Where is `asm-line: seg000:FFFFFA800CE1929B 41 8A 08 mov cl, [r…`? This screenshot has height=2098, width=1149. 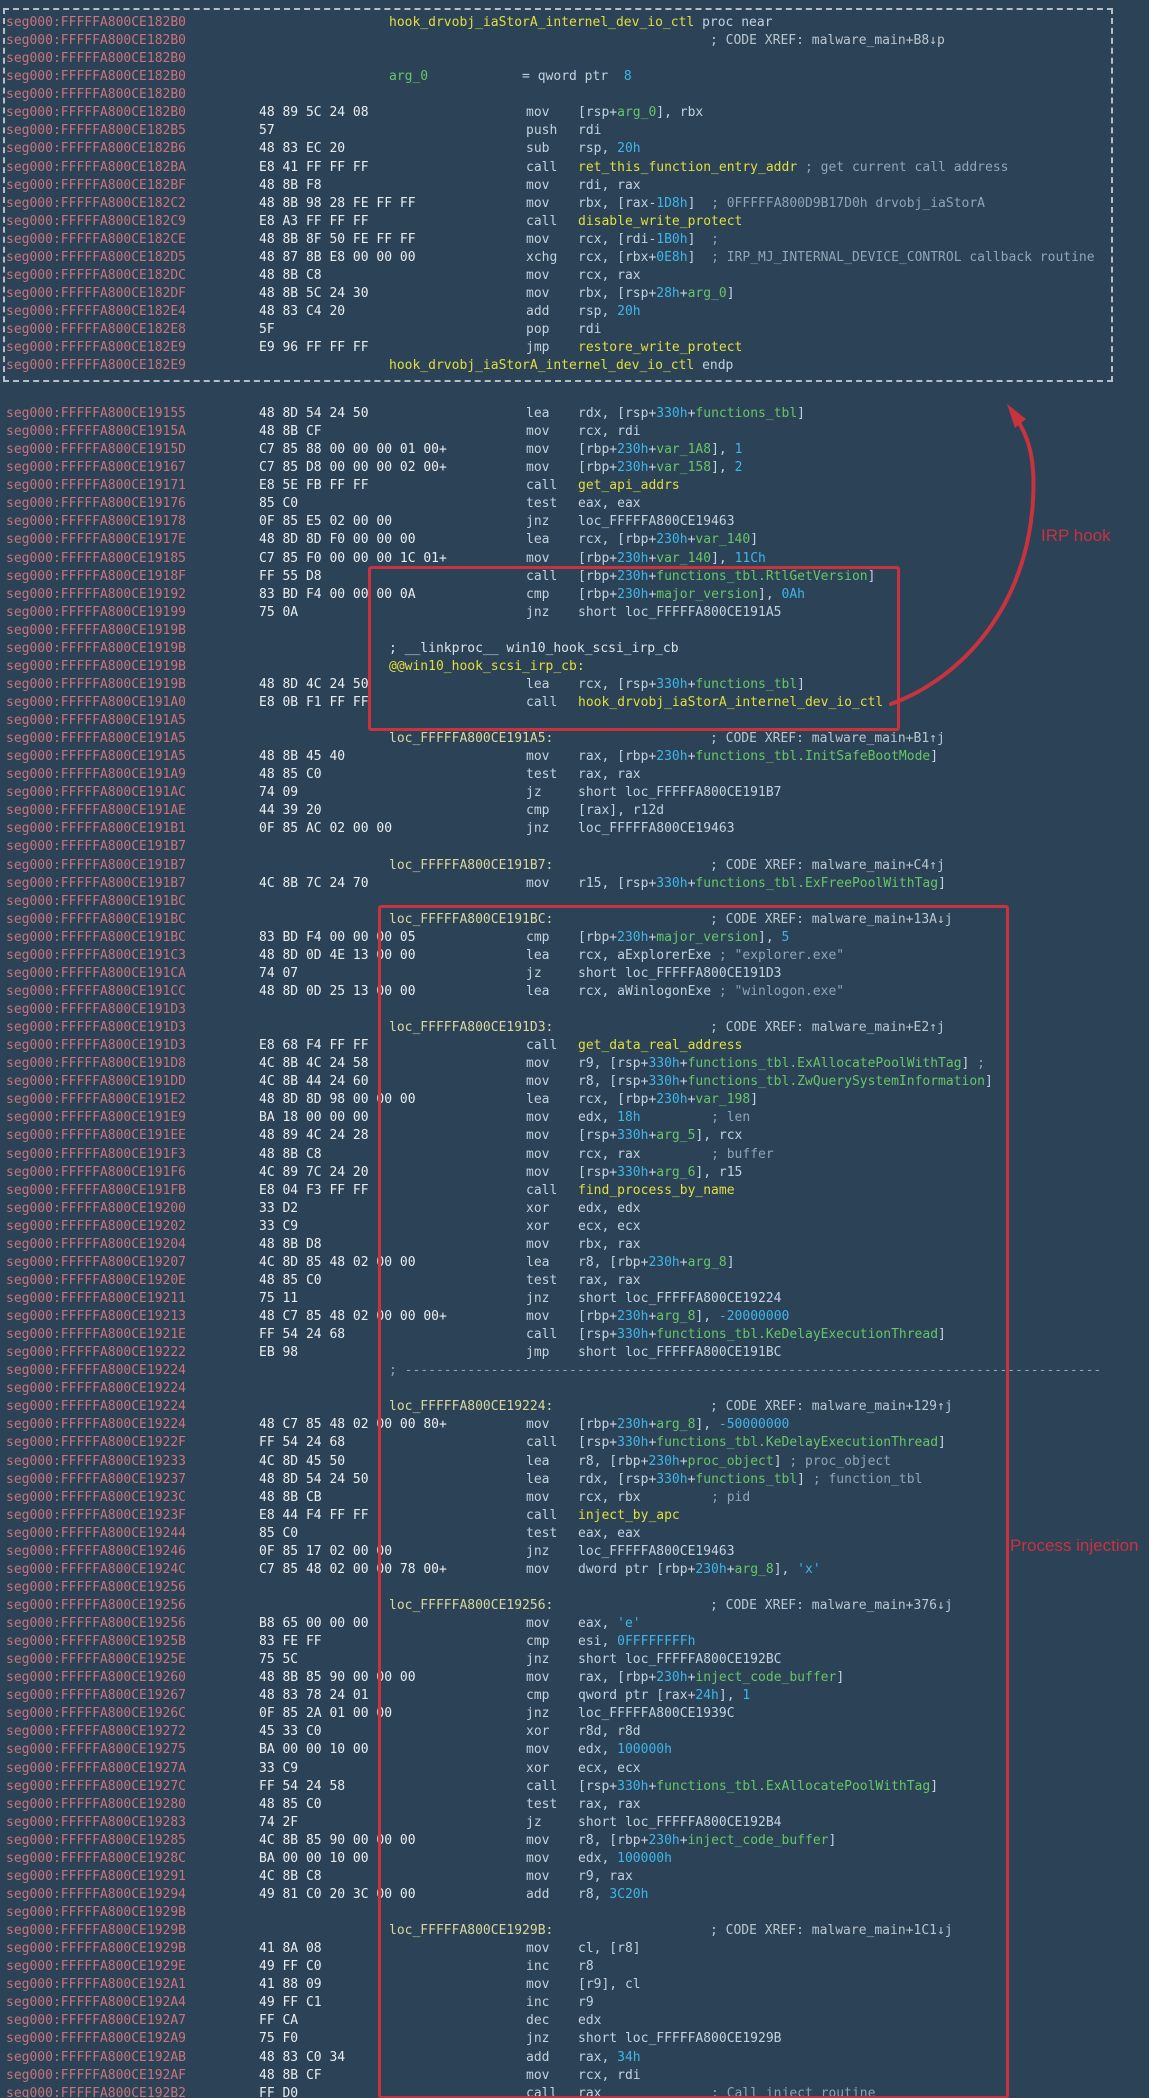 asm-line: seg000:FFFFFA800CE1929B 41 8A 08 mov cl, [r… is located at coordinates (574, 1949).